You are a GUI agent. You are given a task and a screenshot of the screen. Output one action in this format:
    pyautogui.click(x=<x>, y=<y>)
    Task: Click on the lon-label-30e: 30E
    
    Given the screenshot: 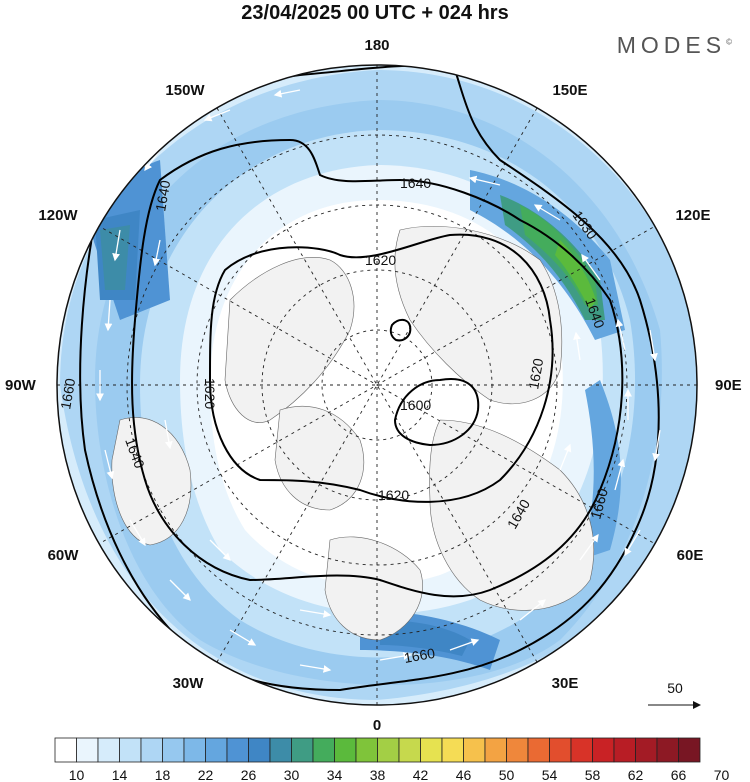 What is the action you would take?
    pyautogui.click(x=565, y=683)
    